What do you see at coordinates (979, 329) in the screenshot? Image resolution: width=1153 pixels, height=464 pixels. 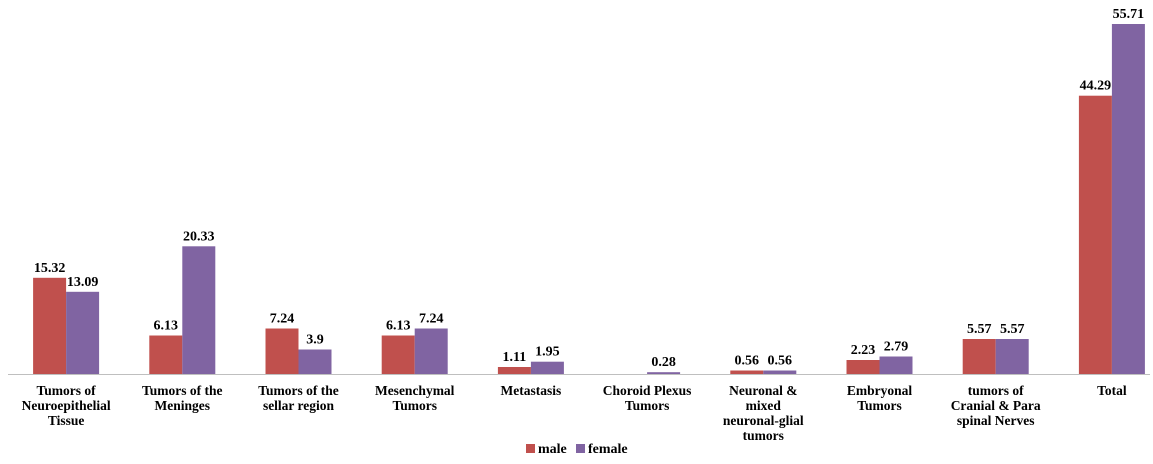 I see `data-label-male-8: 5.57` at bounding box center [979, 329].